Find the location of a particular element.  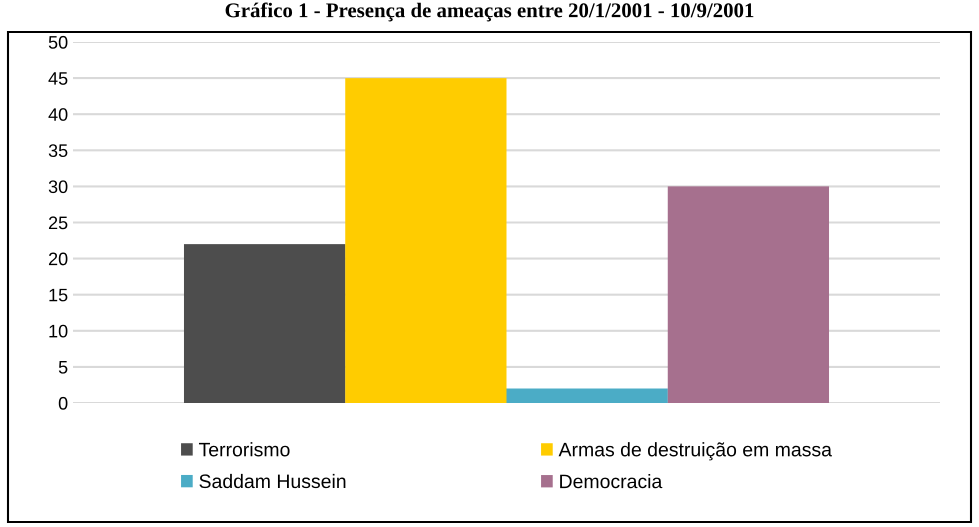

y-tick-label: 25 is located at coordinates (58, 223).